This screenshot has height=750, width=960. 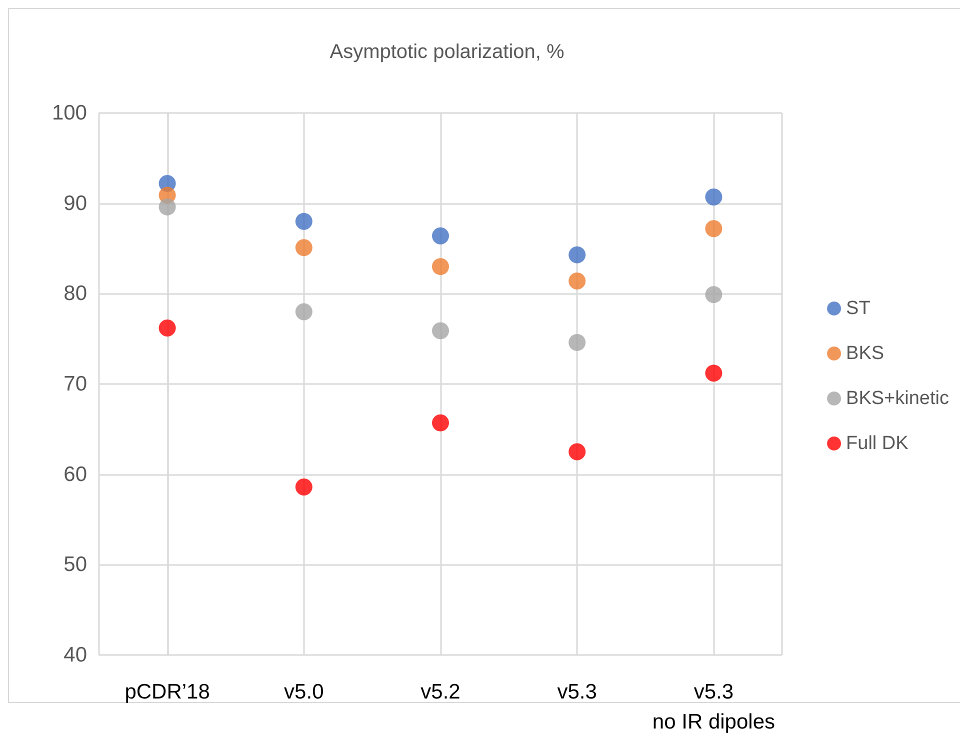 What do you see at coordinates (447, 52) in the screenshot?
I see `chart-title: Asymptotic polarization, %` at bounding box center [447, 52].